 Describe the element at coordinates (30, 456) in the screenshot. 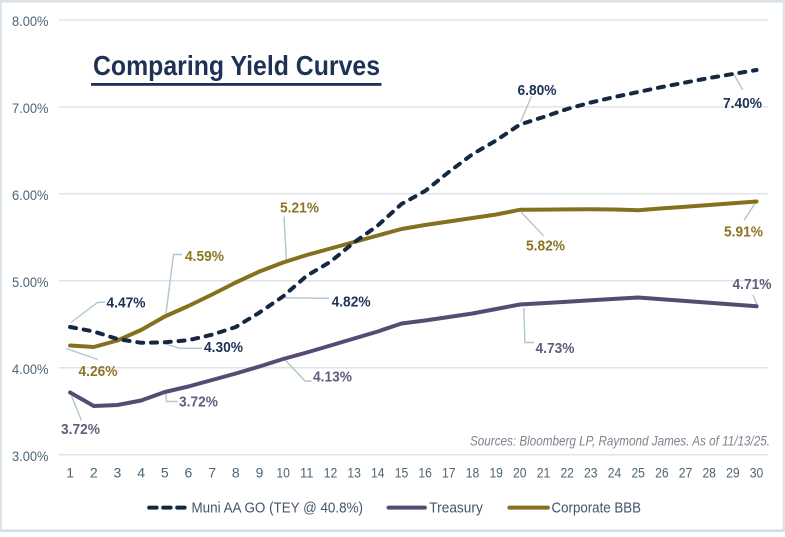

I see `svg-text: 3.00%` at that location.